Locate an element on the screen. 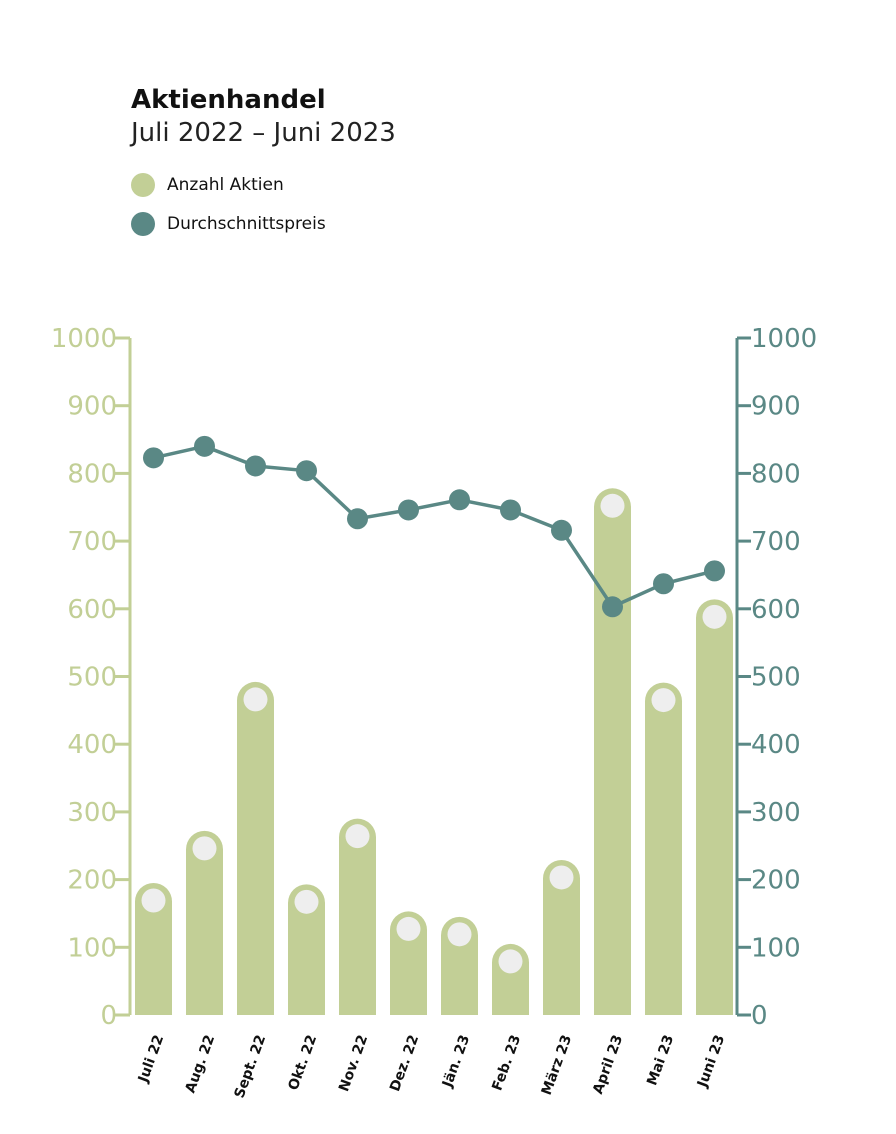 This screenshot has width=896, height=1134. x-tick-label-8: Feb. 23 is located at coordinates (506, 1063).